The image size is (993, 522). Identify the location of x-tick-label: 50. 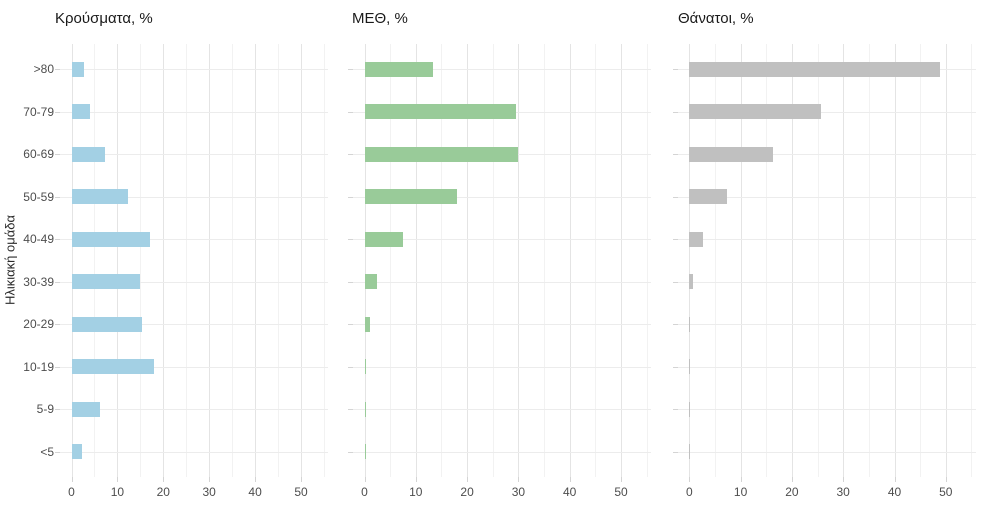
(301, 492).